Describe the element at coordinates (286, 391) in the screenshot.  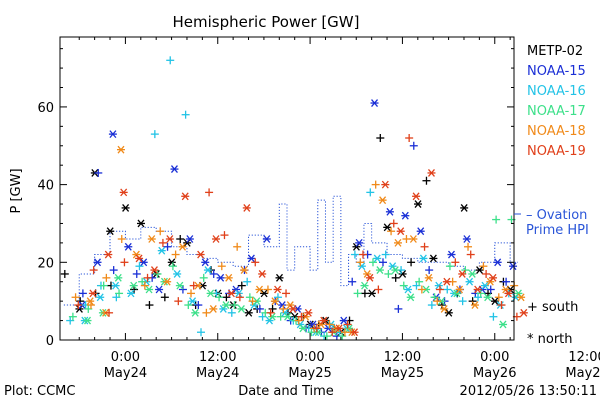
I see `x-axis-label: Date and Time` at that location.